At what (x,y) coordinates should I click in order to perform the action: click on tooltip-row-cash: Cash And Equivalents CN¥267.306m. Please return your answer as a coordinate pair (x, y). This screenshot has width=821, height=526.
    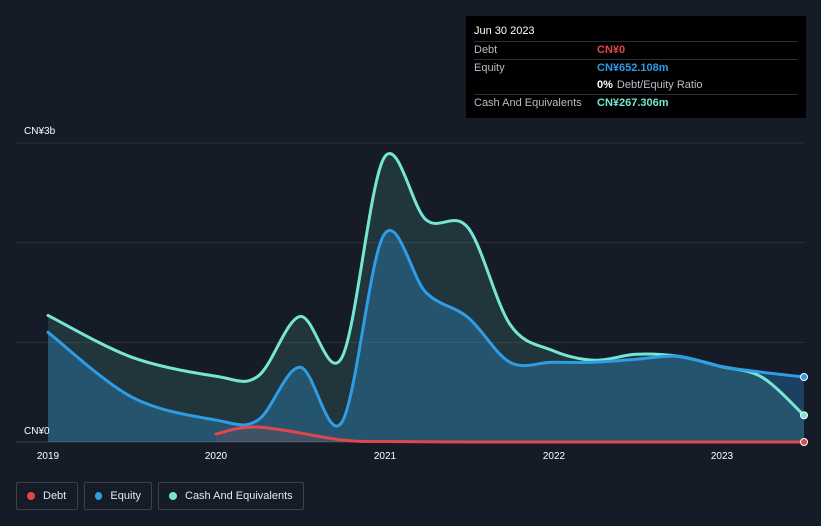
    Looking at the image, I should click on (636, 103).